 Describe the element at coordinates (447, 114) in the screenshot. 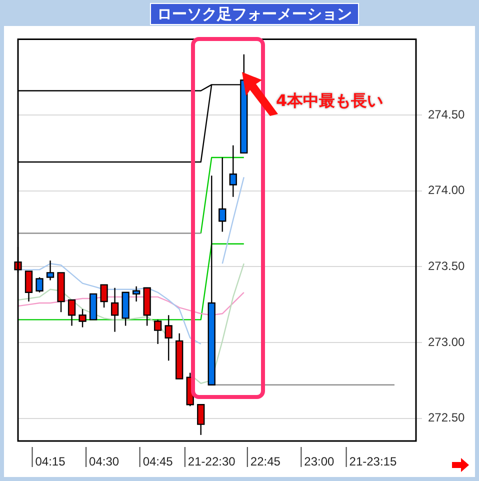

I see `y-tick-label: 274.50` at that location.